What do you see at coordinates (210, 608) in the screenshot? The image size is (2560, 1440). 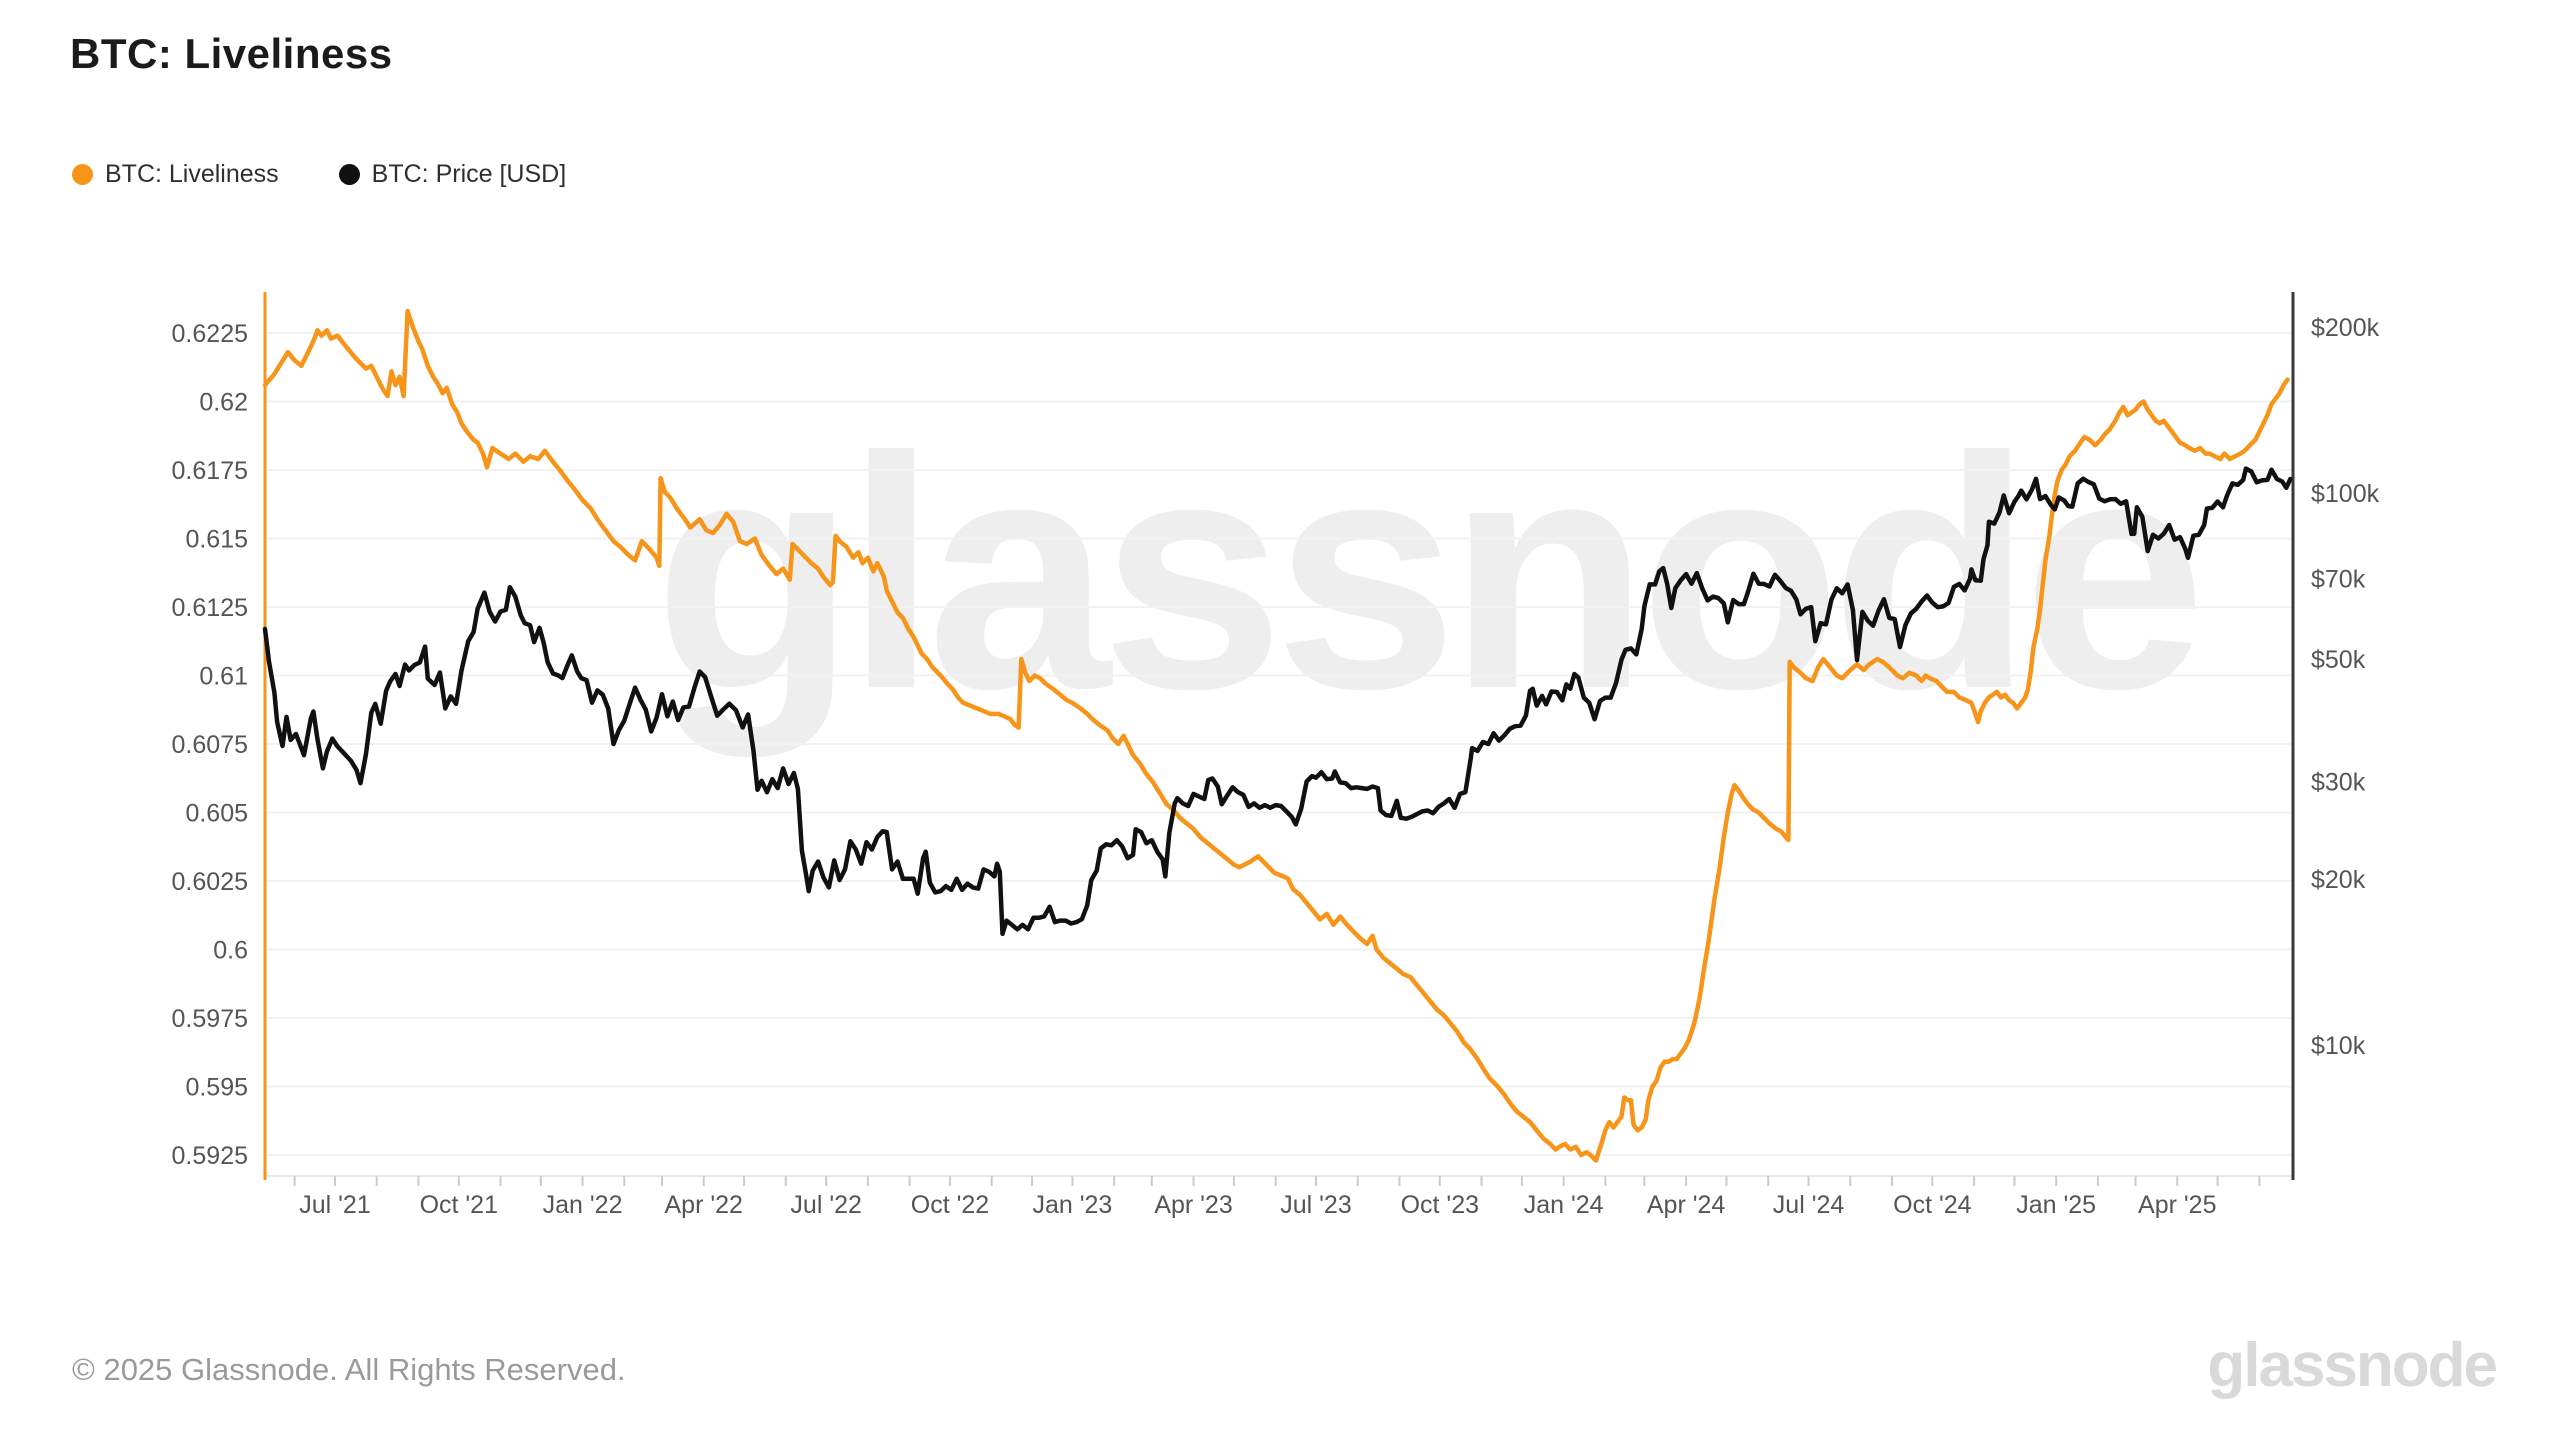 I see `y-left-tick-label: 0.6125` at bounding box center [210, 608].